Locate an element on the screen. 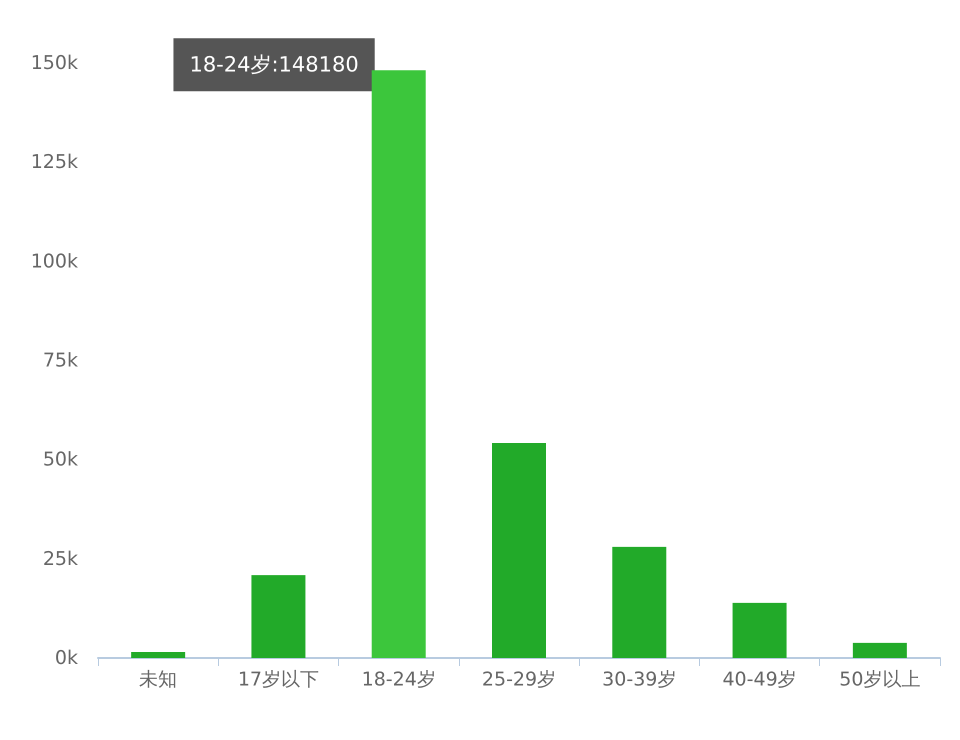 Image resolution: width=960 pixels, height=740 pixels. y-tick-label: 25k is located at coordinates (60, 559).